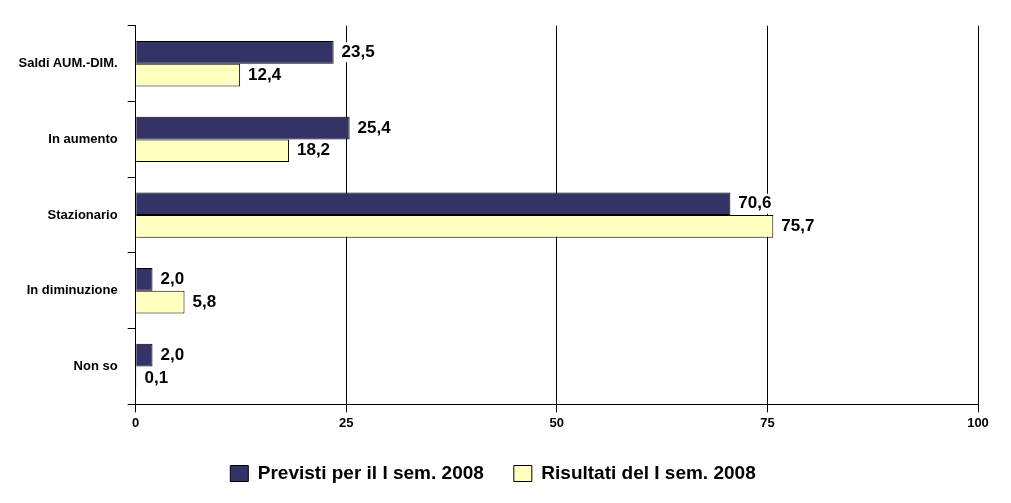  I want to click on x-tick-label: 0, so click(136, 422).